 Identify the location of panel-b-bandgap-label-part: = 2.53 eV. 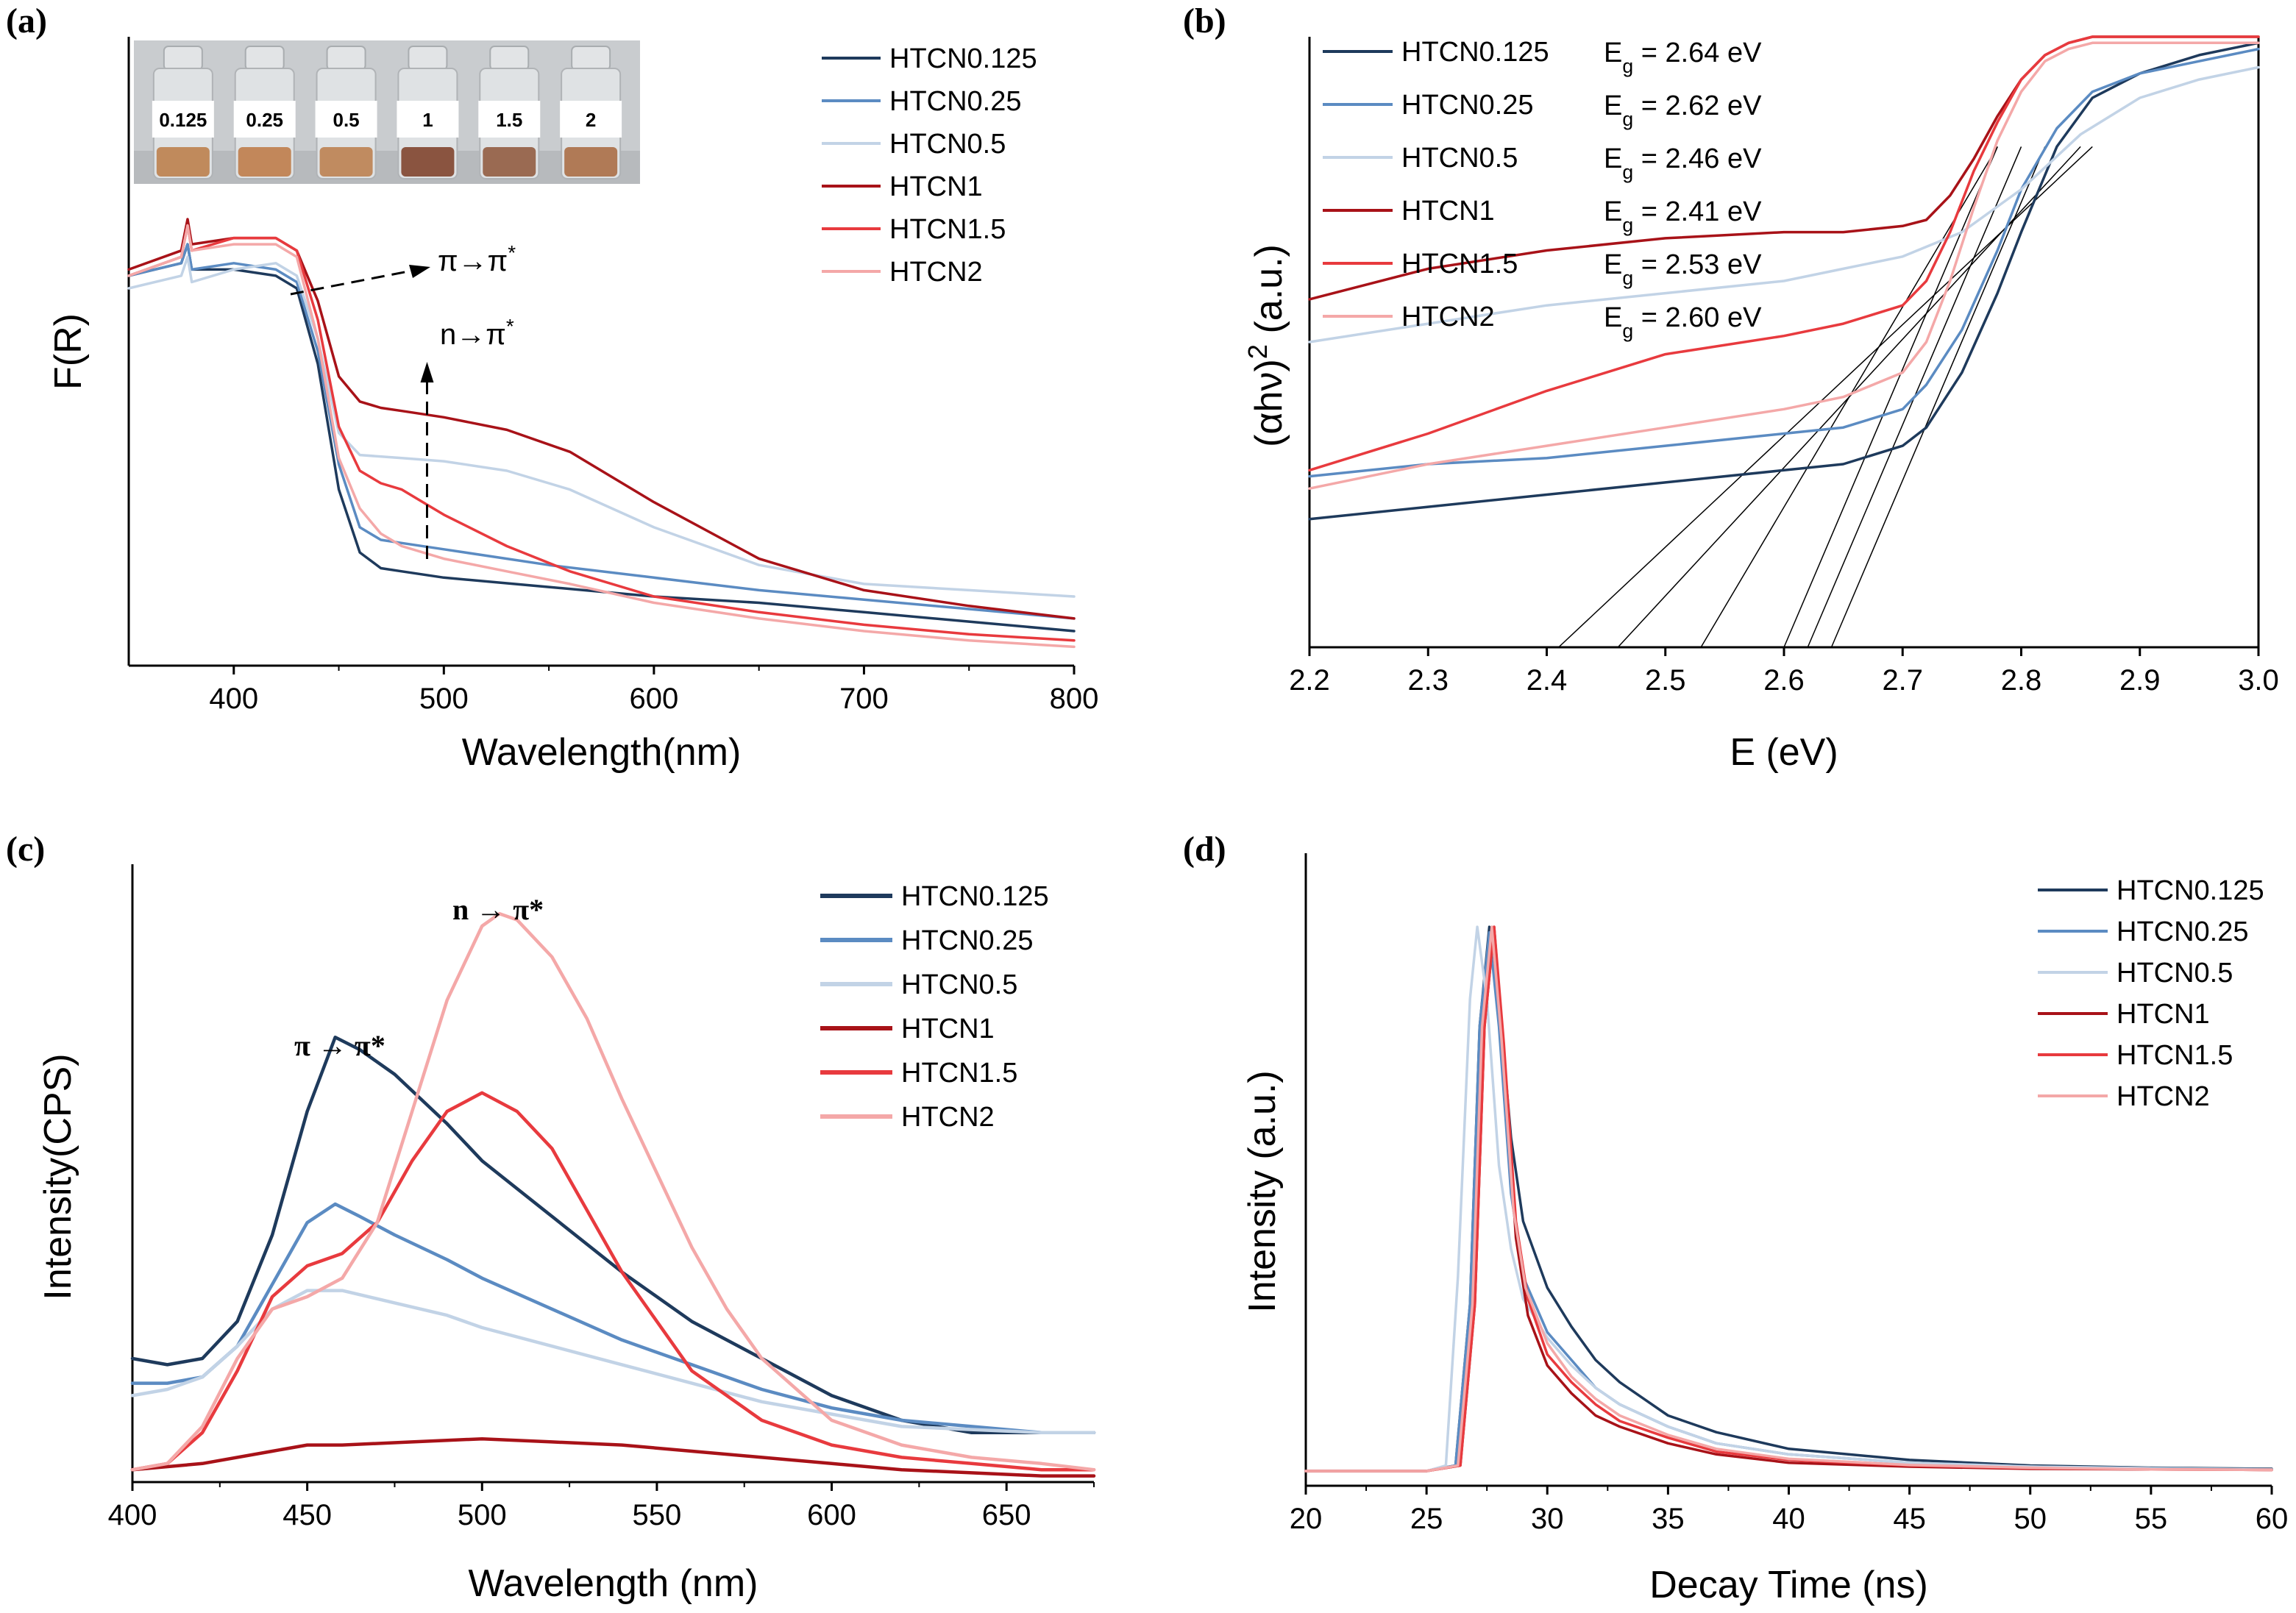
(1697, 264).